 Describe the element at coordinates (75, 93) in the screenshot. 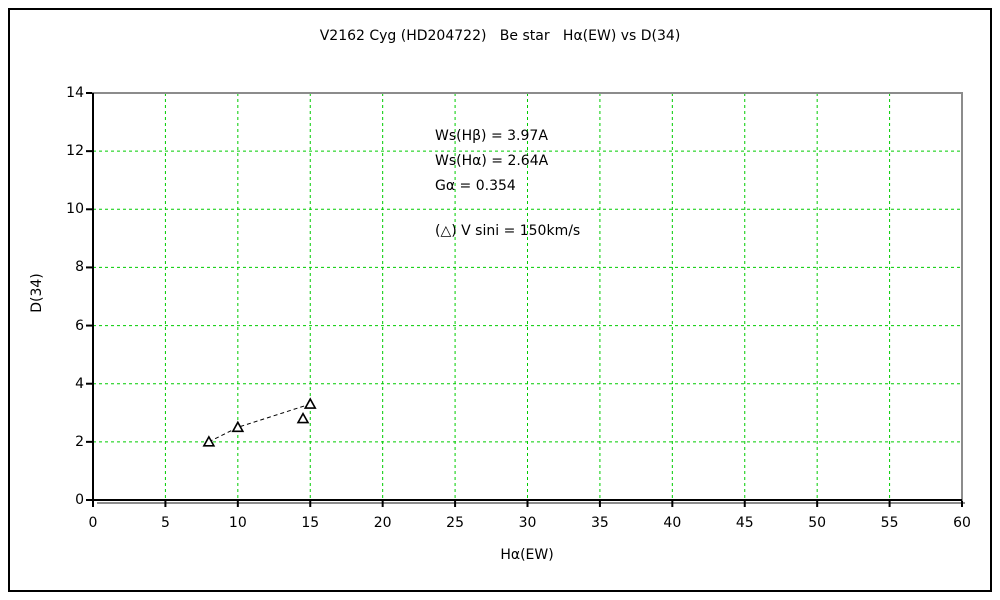

I see `y-tick-label: 14` at that location.